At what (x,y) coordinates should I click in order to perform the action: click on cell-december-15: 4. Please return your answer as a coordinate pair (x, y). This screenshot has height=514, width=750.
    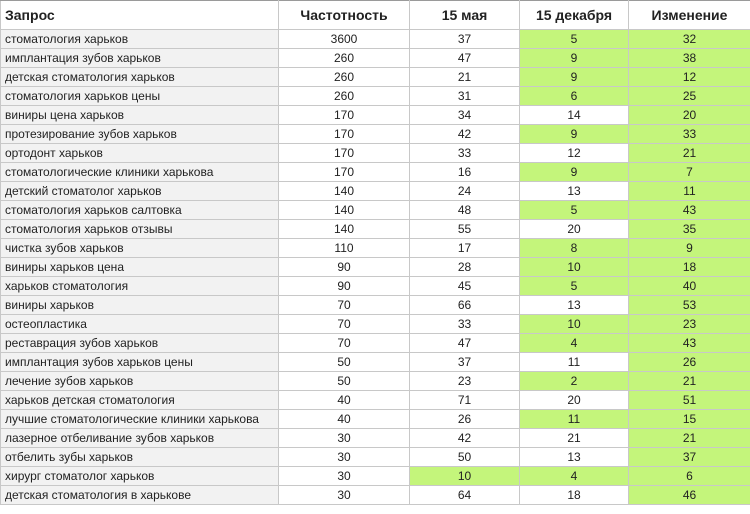
    Looking at the image, I should click on (574, 343).